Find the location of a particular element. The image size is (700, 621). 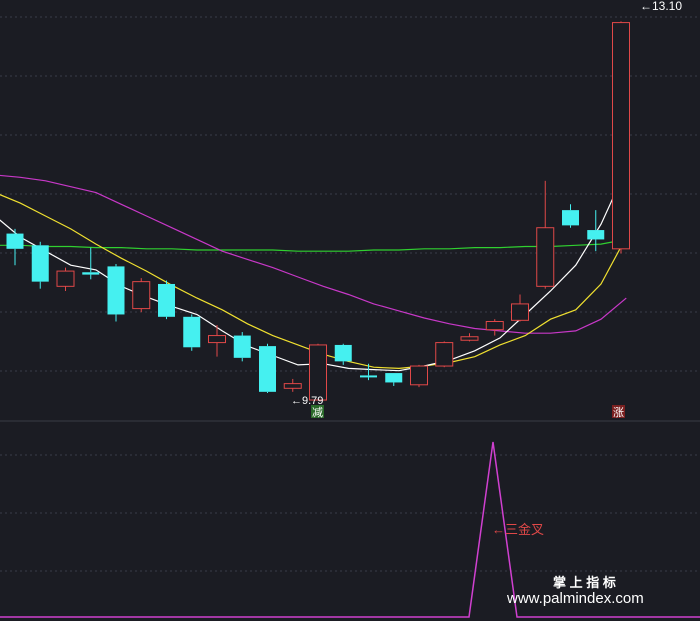

marker-up-text: 涨 is located at coordinates (618, 412).